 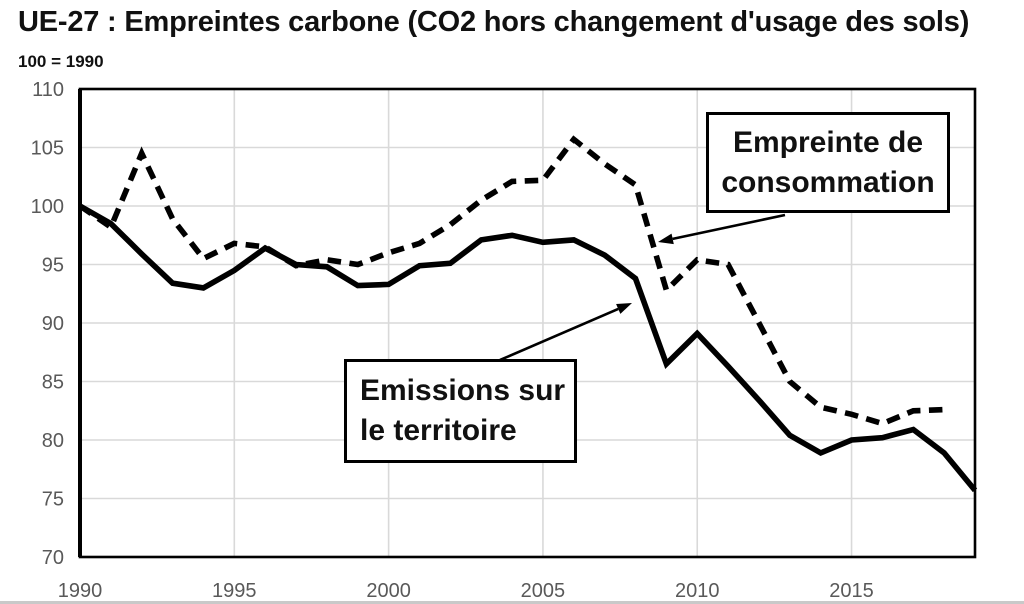 What do you see at coordinates (53, 558) in the screenshot?
I see `y-tick-label: 70` at bounding box center [53, 558].